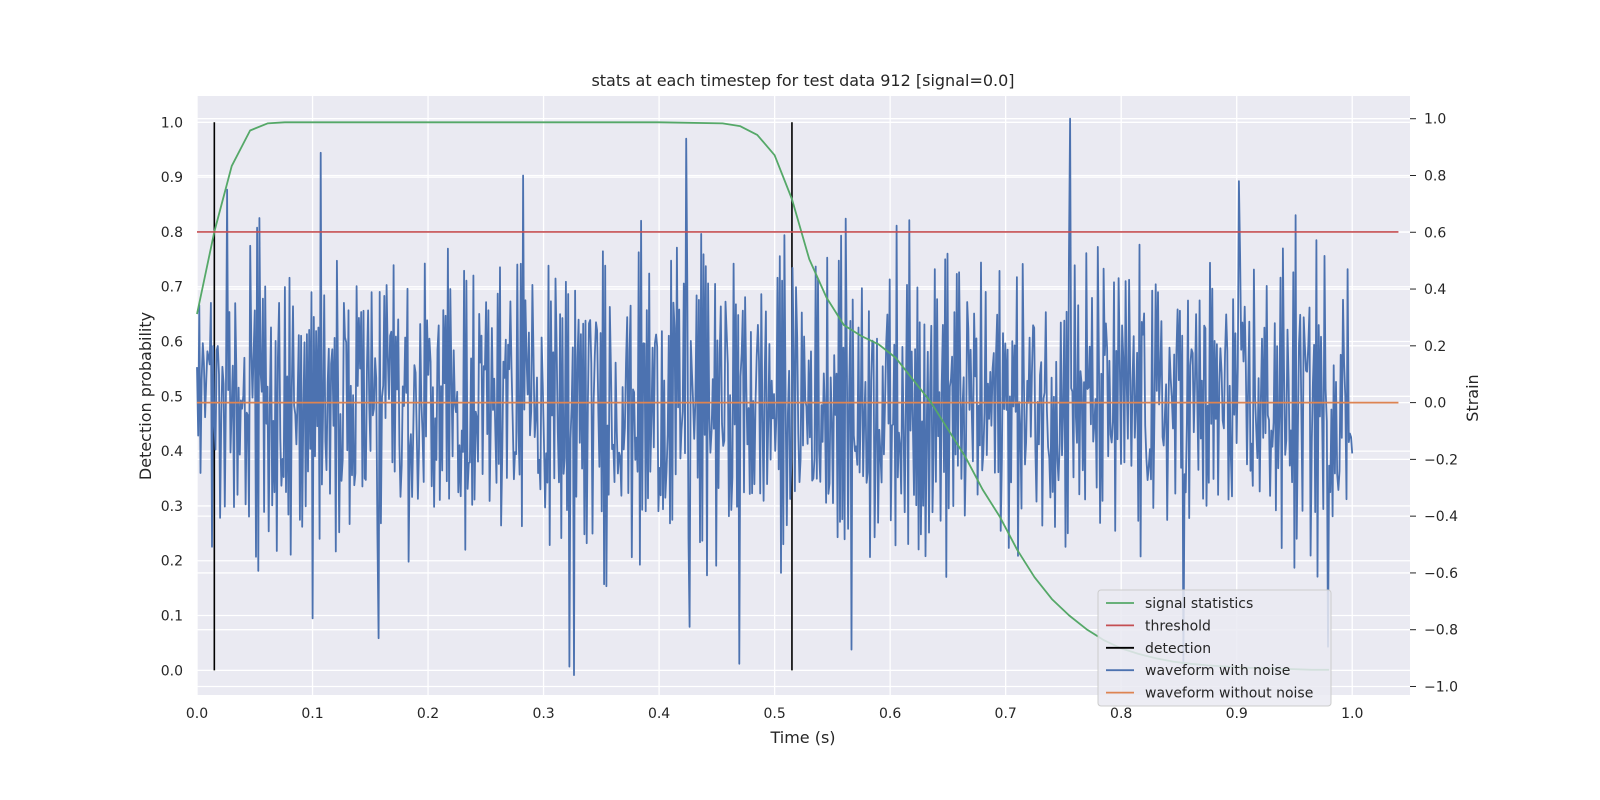 The image size is (1600, 800). I want to click on legend-label: waveform without noise, so click(1229, 694).